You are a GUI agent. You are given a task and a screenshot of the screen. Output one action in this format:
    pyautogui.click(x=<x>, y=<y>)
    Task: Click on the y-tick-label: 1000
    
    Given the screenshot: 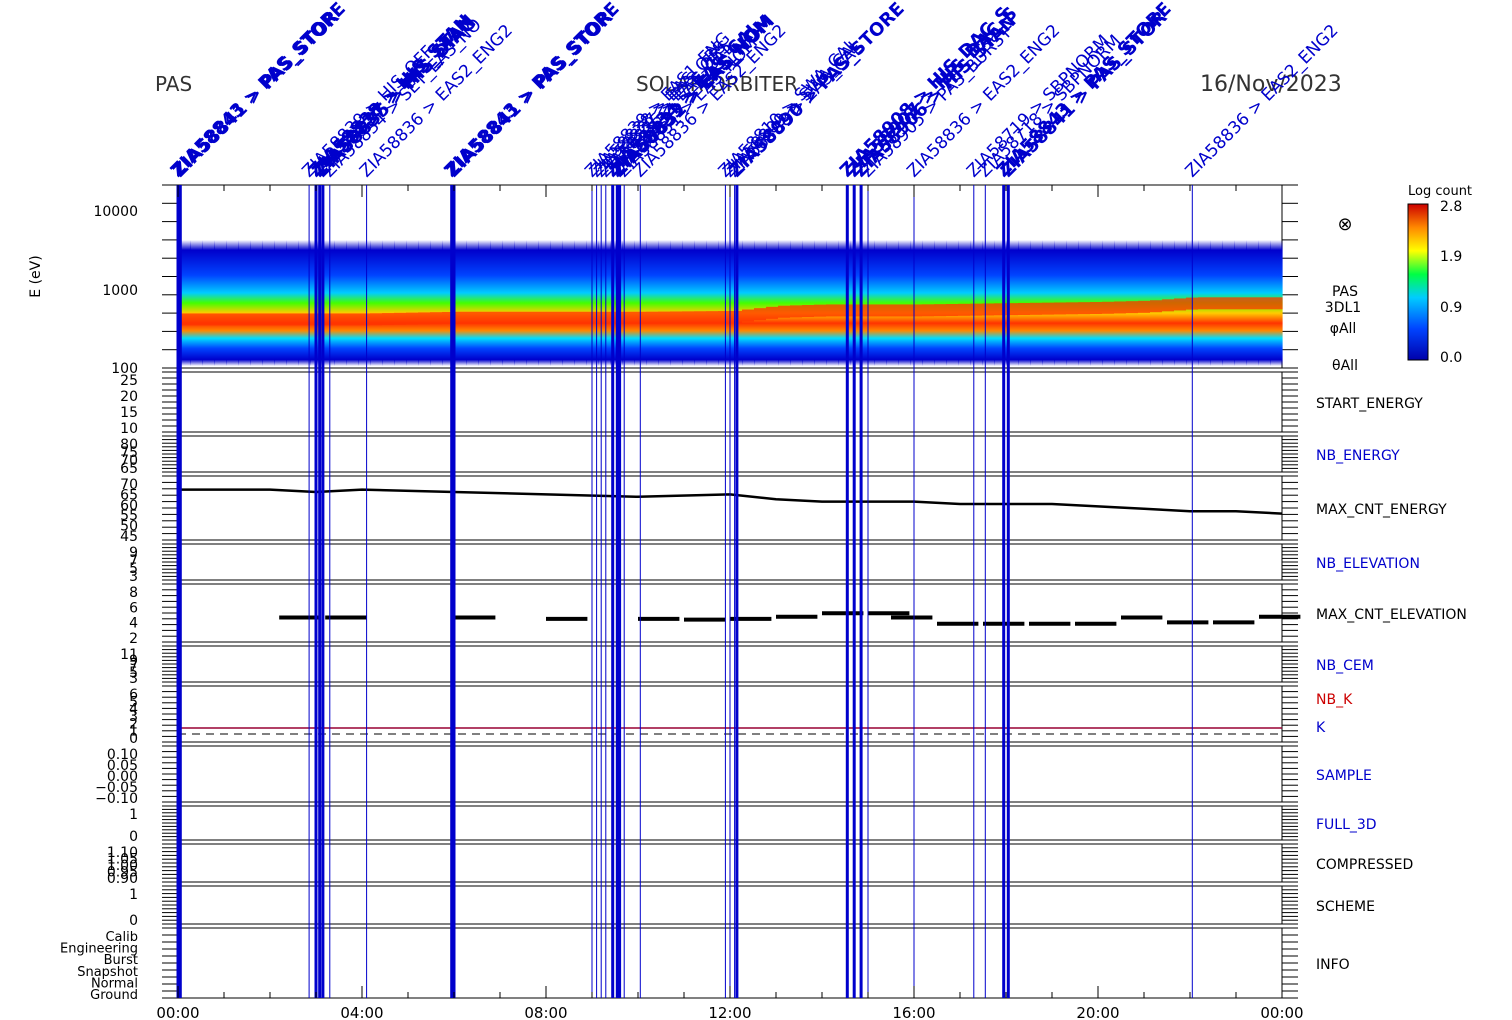 What is the action you would take?
    pyautogui.click(x=120, y=291)
    